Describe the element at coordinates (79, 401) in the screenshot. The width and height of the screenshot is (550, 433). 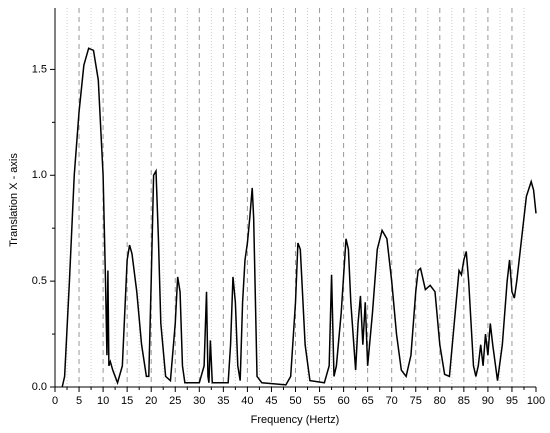
I see `x-tick-label: 5` at that location.